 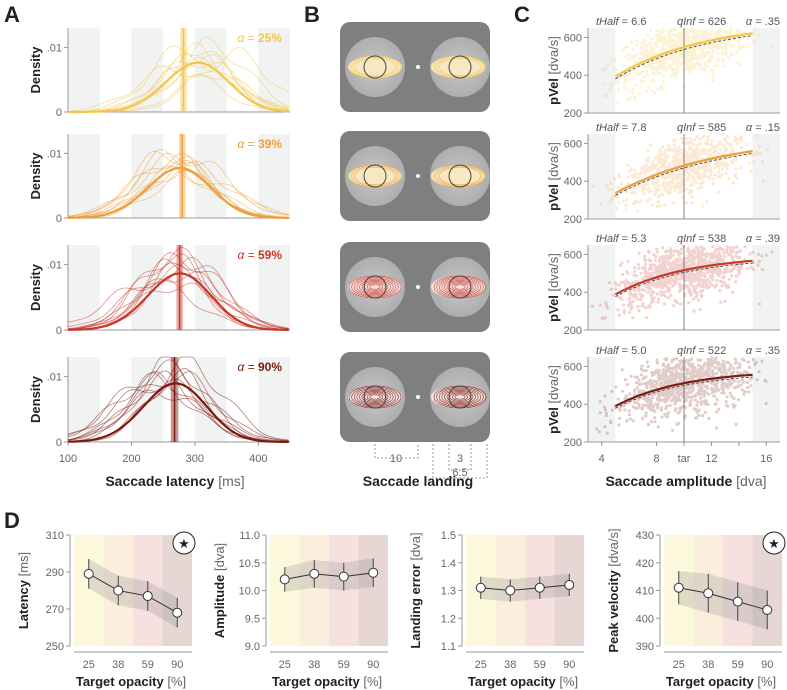 I want to click on y-tick-label: 1.3, so click(x=448, y=592).